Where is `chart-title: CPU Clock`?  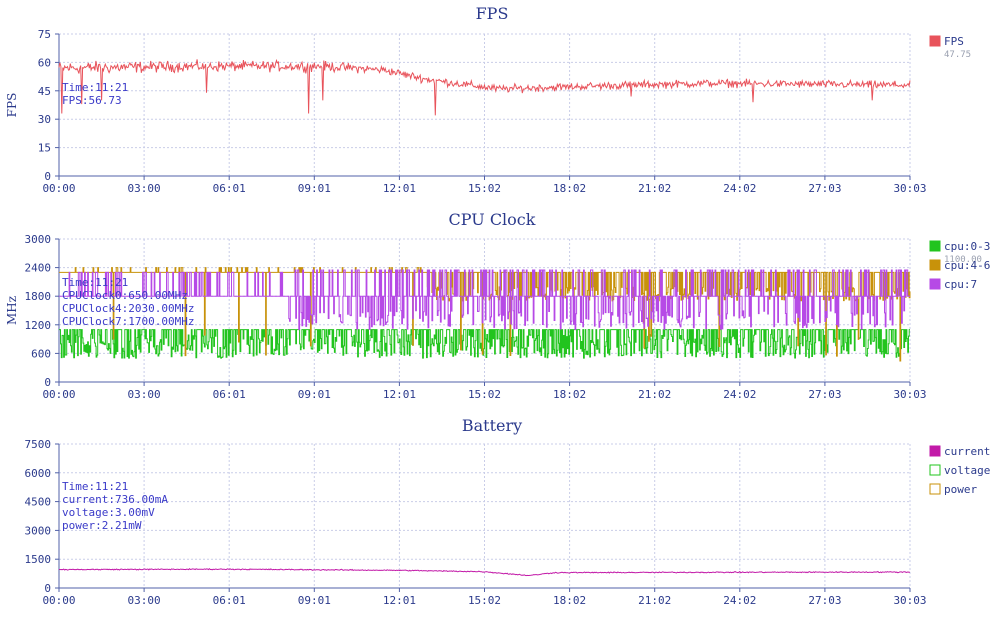
chart-title: CPU Clock is located at coordinates (492, 219).